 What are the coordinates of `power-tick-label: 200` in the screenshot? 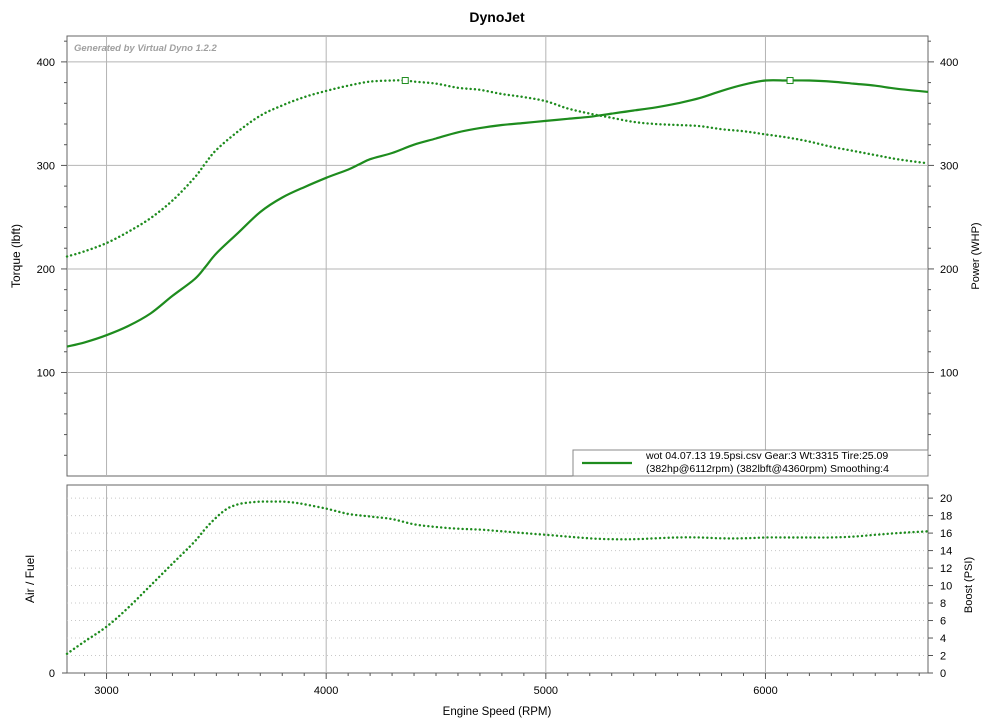 It's located at (949, 270).